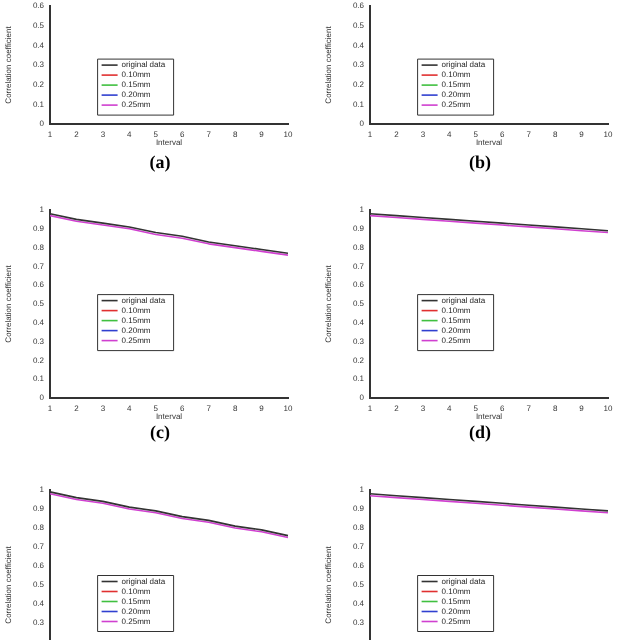  Describe the element at coordinates (480, 162) in the screenshot. I see `text: (b)` at that location.